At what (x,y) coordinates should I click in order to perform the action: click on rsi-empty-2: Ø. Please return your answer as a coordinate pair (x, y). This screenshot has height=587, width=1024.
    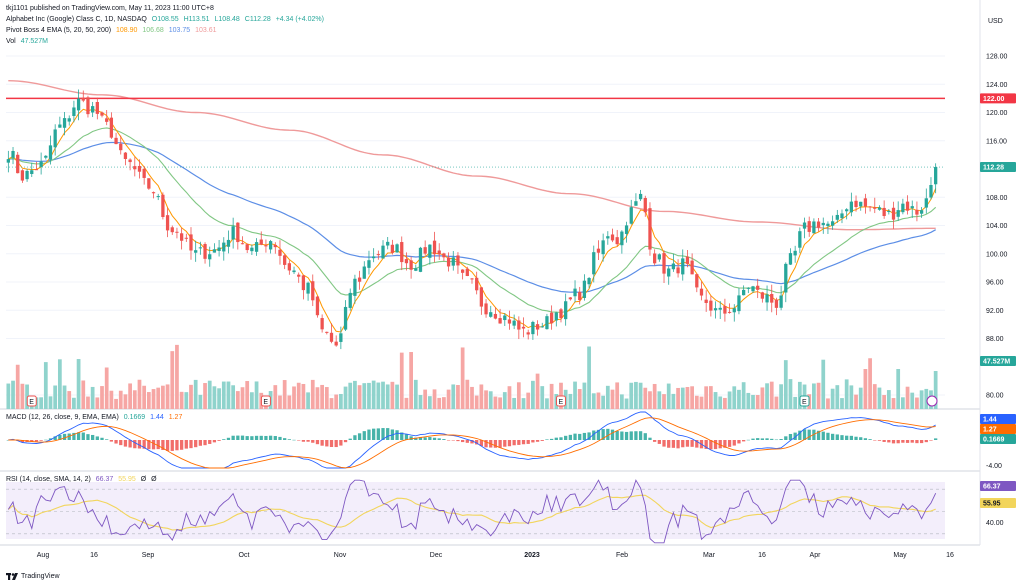
    Looking at the image, I should click on (154, 479).